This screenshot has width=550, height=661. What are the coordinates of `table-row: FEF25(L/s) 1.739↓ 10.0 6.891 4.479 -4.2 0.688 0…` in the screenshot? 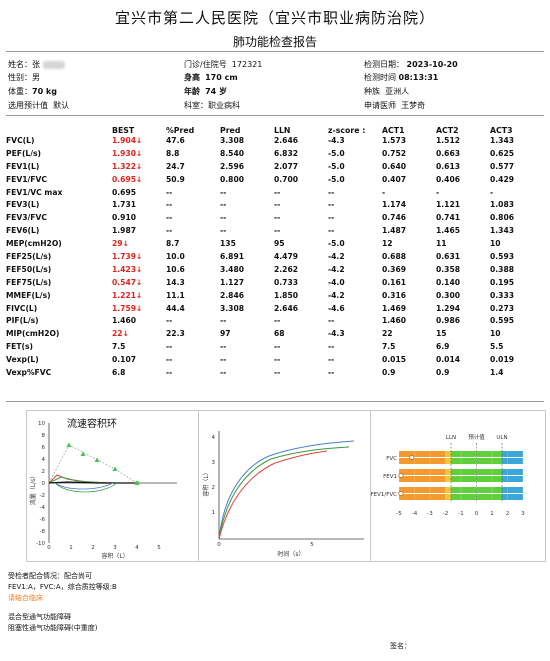 It's located at (271, 258).